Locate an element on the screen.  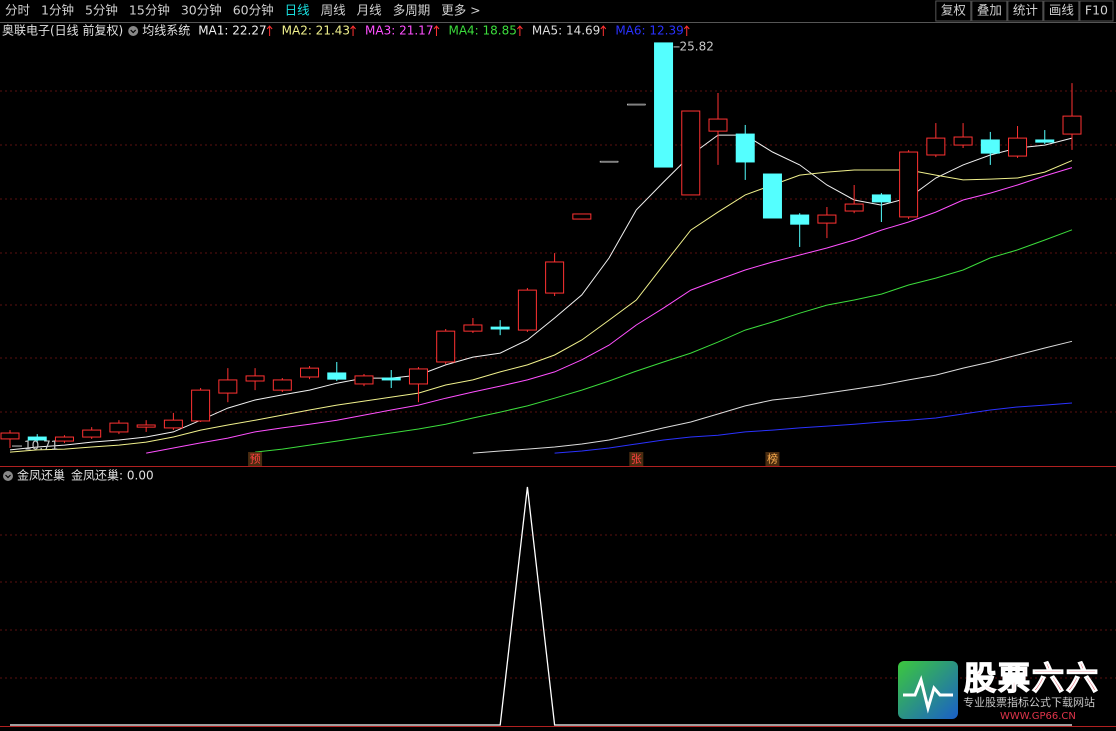
signal-label: 榜 is located at coordinates (772, 459).